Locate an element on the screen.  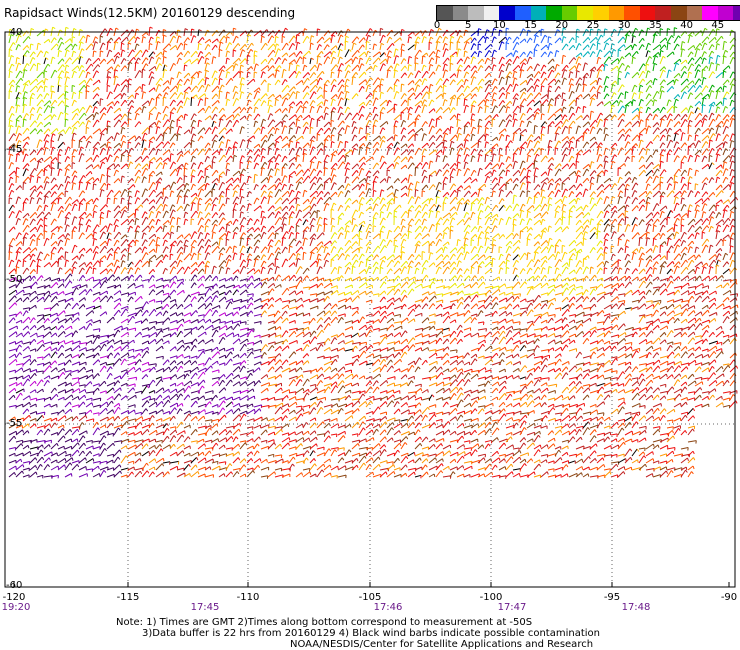
colorbar-tick-label: 5 is located at coordinates (468, 25).